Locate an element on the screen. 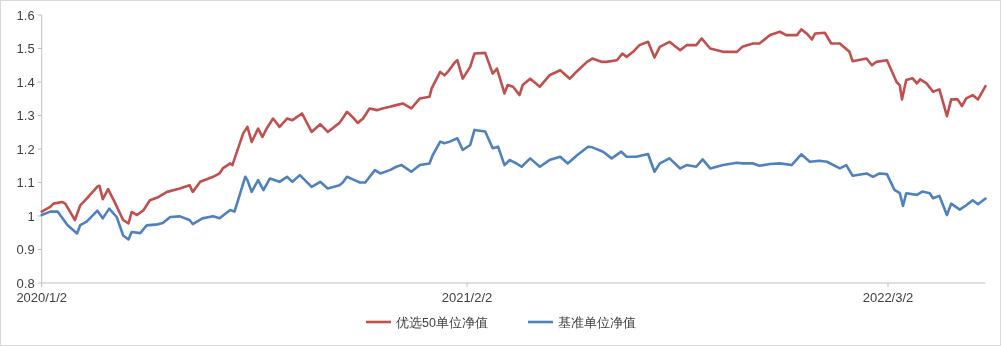  y-tick-label: 1.1 is located at coordinates (25, 182).